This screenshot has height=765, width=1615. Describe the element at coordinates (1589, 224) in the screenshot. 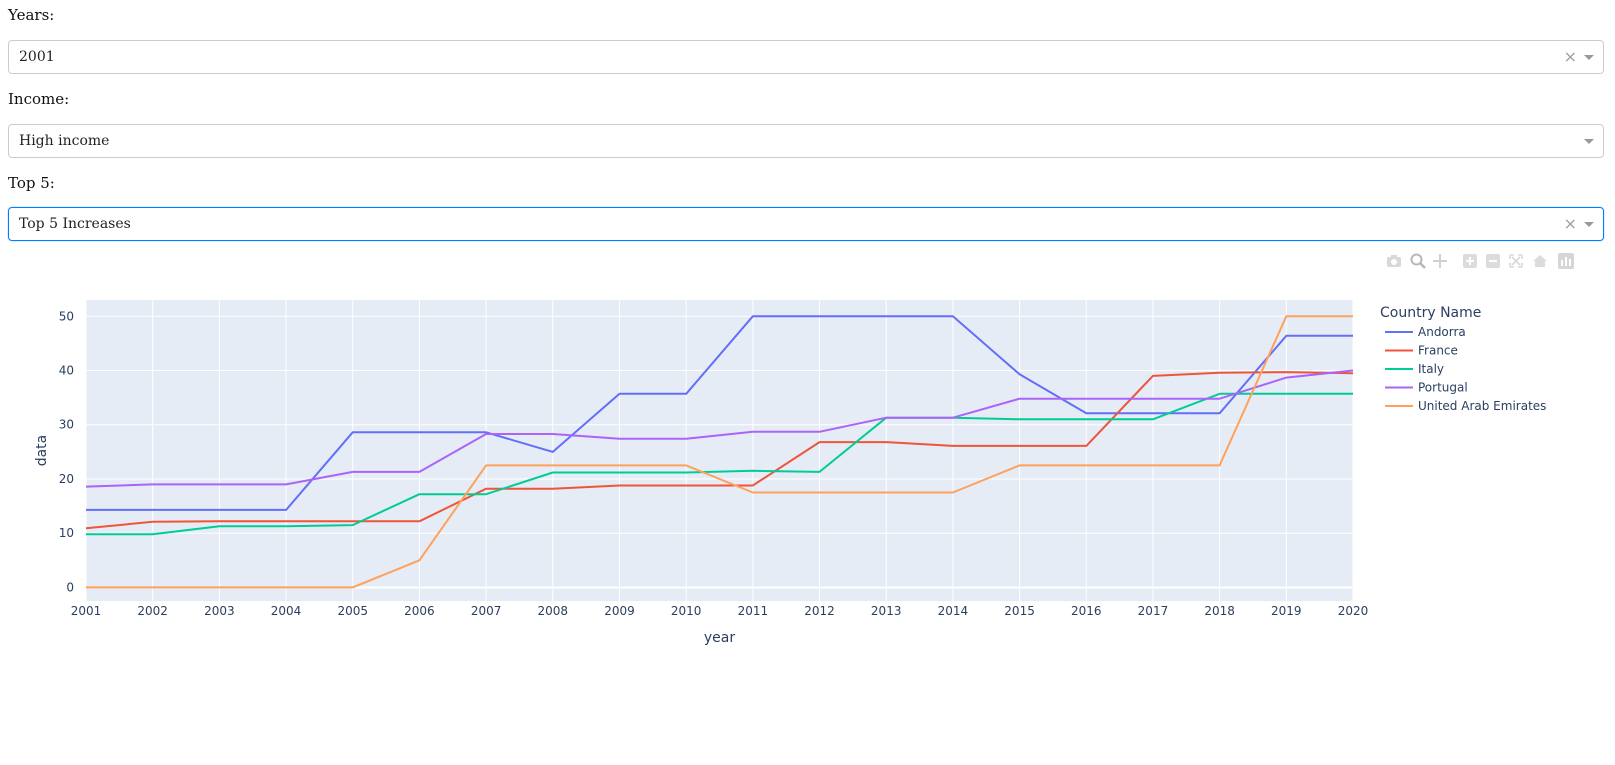

I see `top5-chevron-down-icon` at that location.